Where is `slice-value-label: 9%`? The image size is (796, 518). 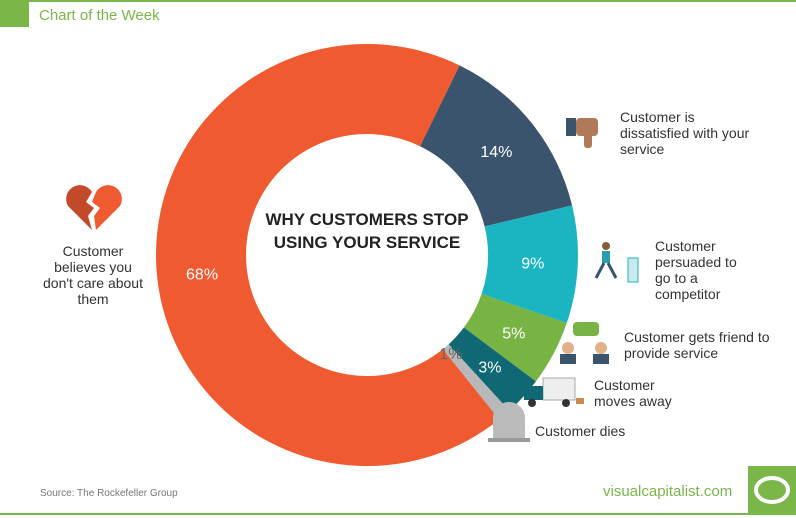
slice-value-label: 9% is located at coordinates (532, 264).